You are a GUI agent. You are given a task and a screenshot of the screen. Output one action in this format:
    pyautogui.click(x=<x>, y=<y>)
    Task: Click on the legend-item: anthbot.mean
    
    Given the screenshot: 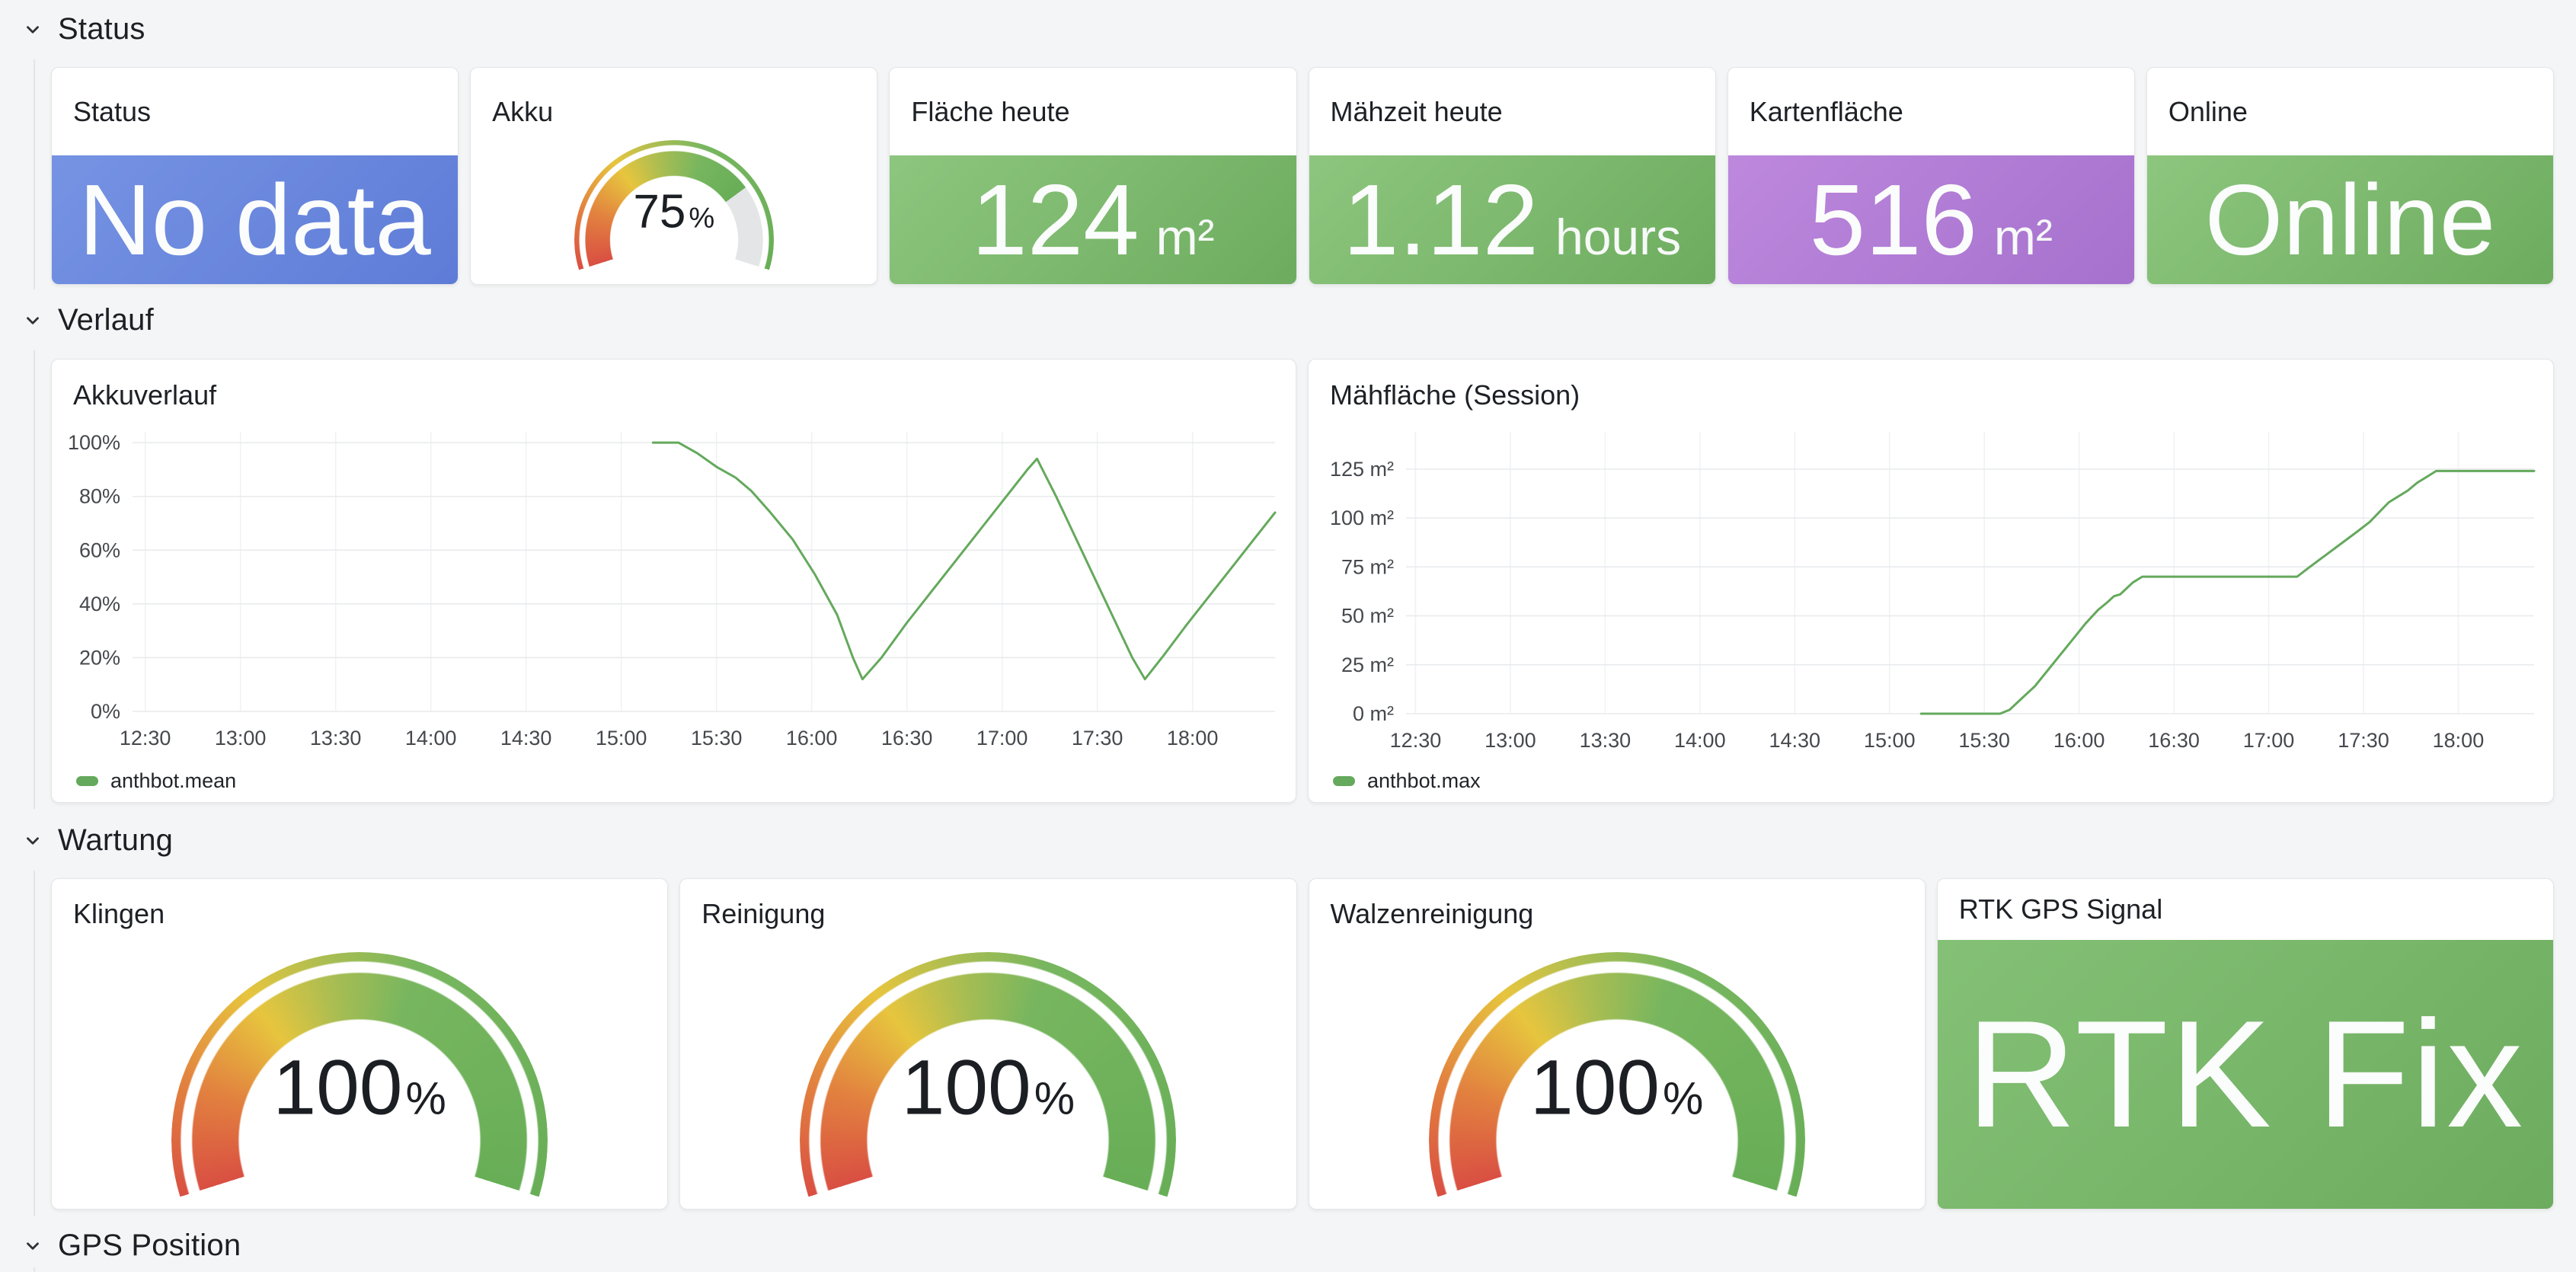 What is the action you would take?
    pyautogui.click(x=156, y=781)
    